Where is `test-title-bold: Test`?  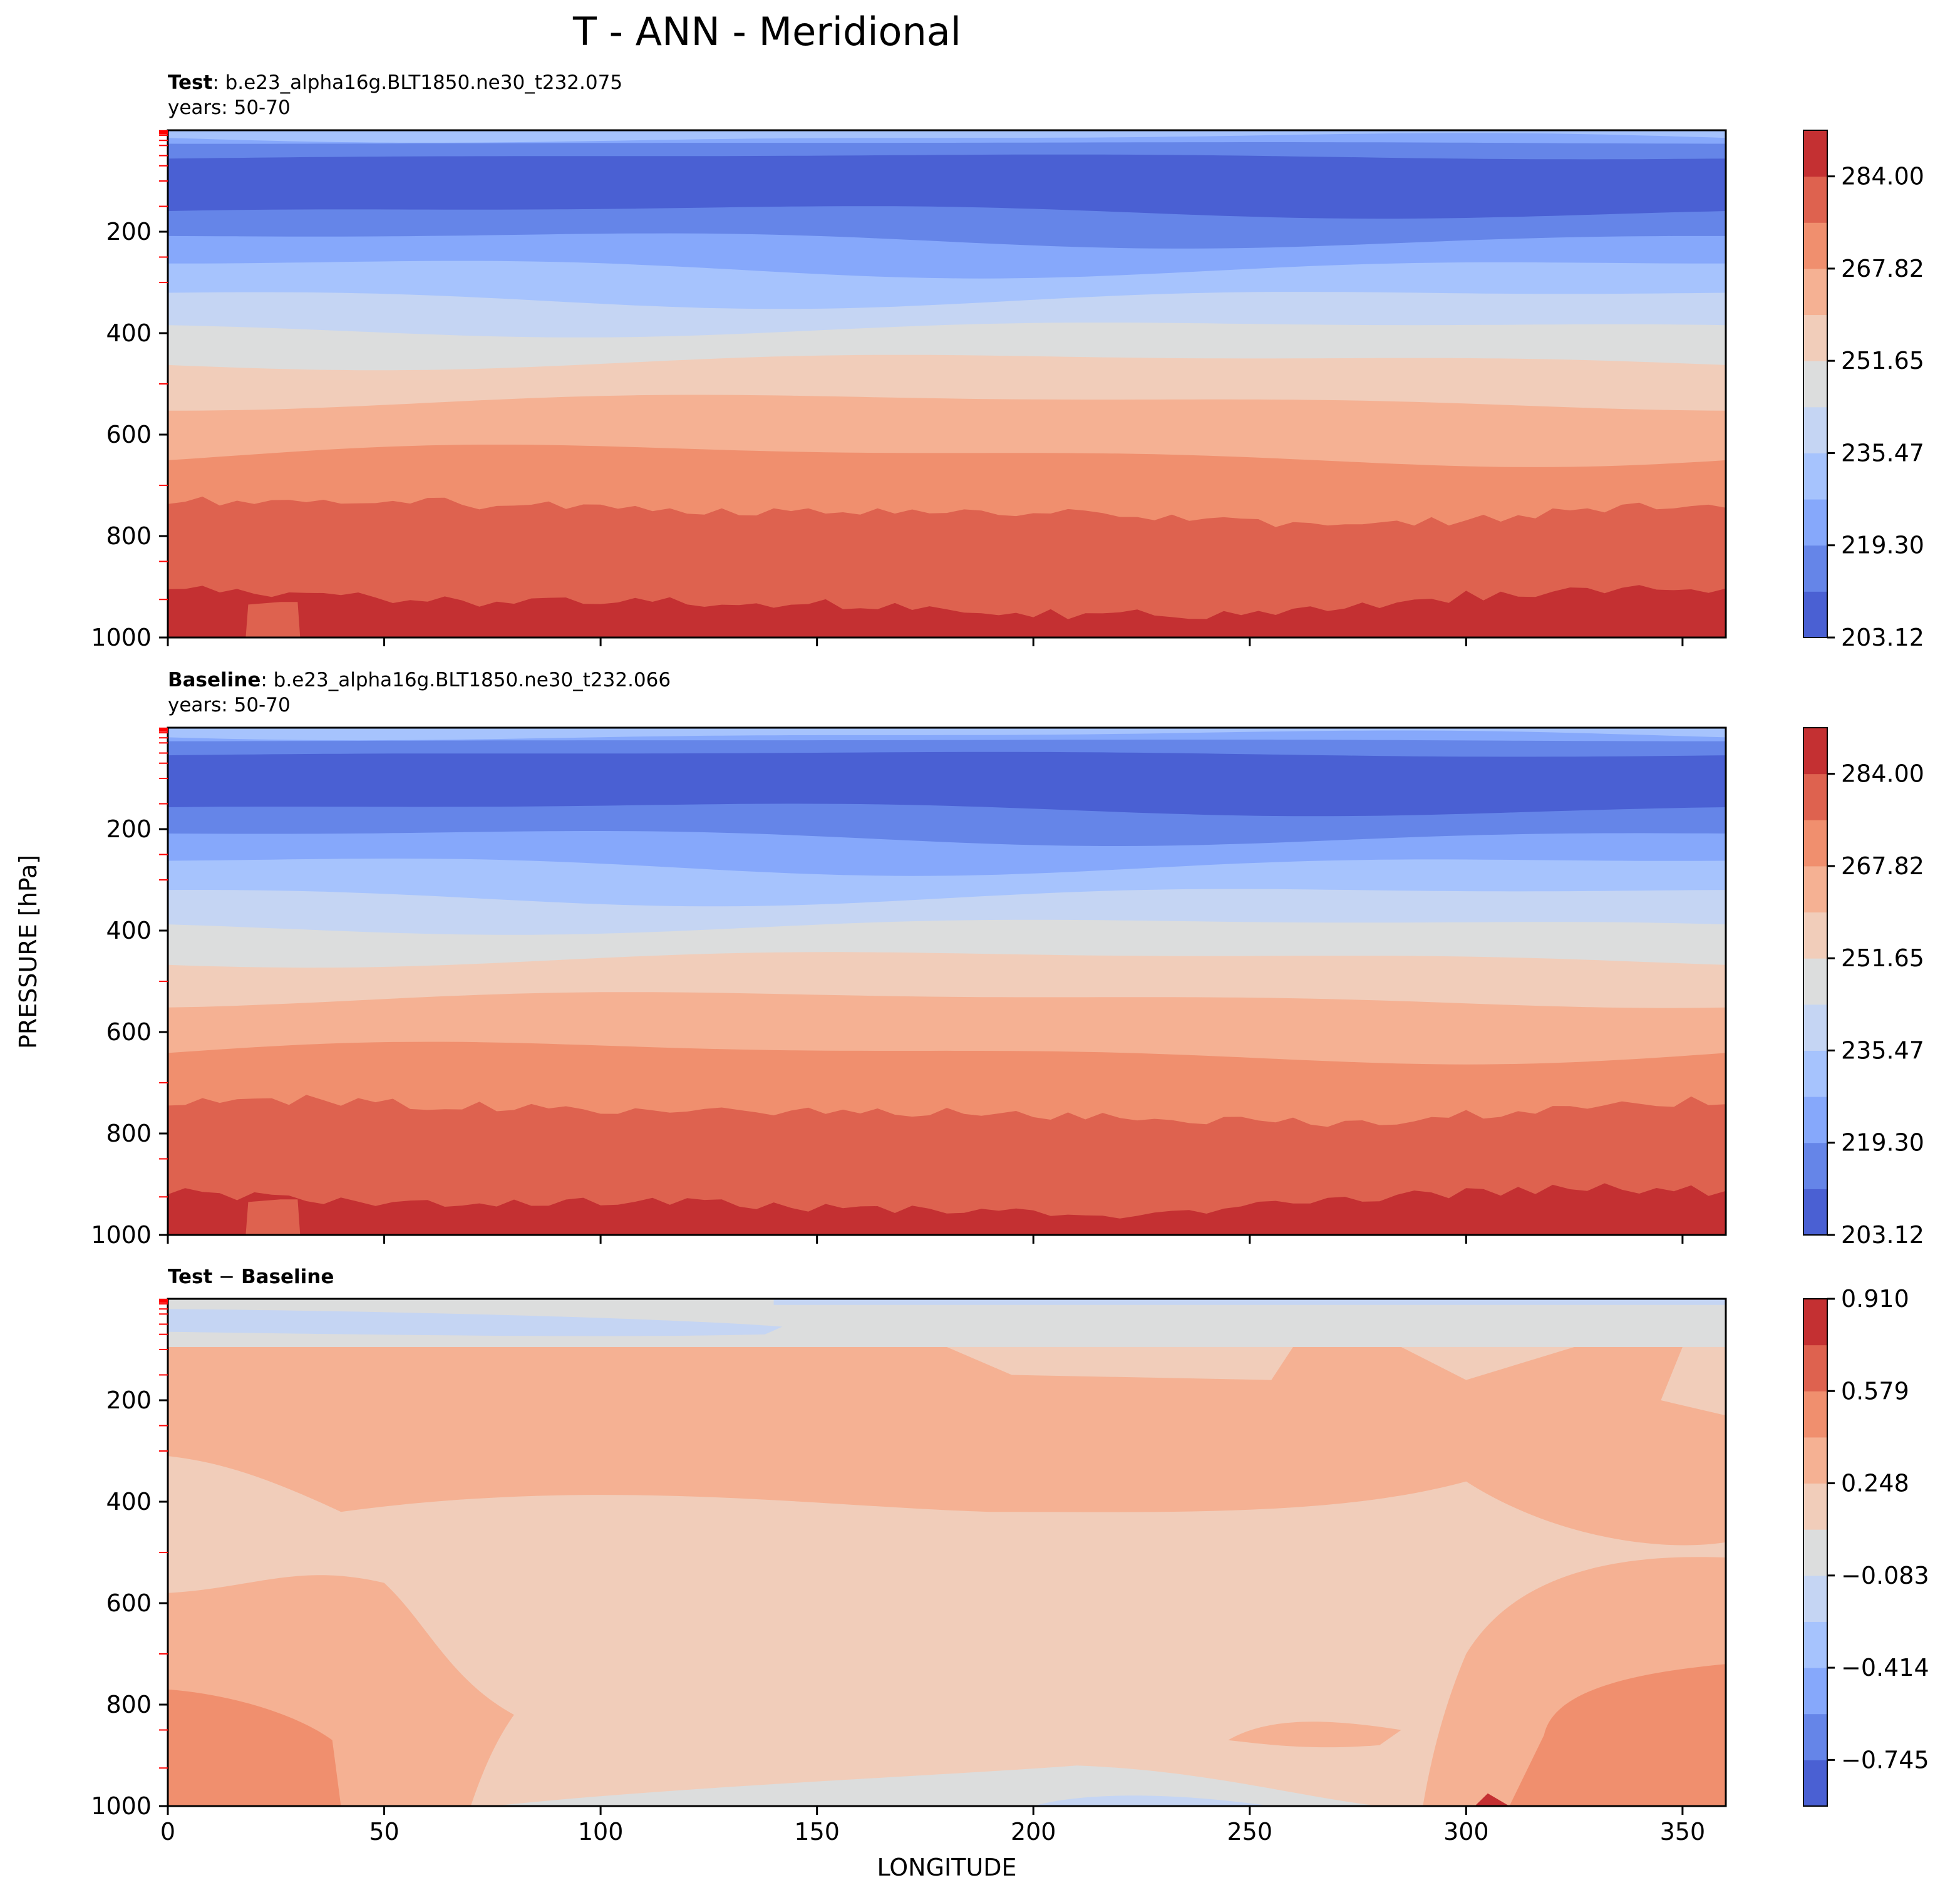 test-title-bold: Test is located at coordinates (190, 82).